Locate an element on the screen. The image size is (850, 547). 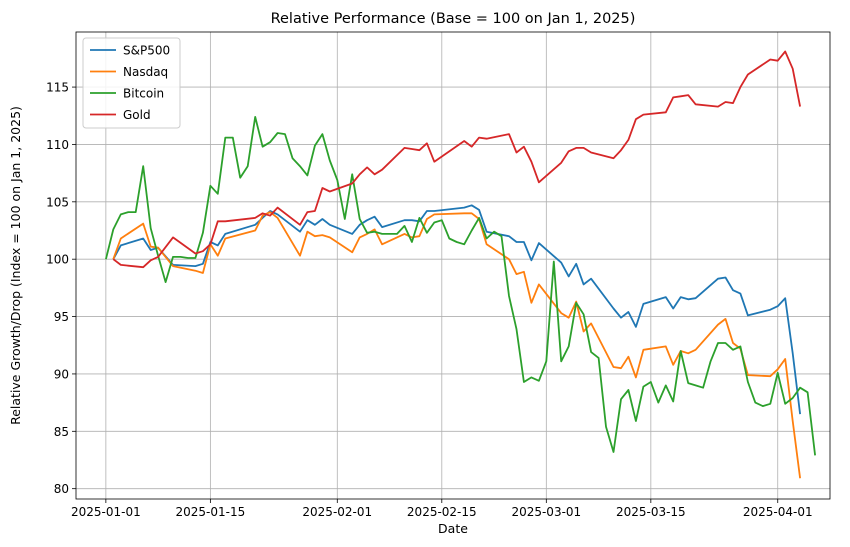
y-tick-label: 115 is located at coordinates (57, 88).